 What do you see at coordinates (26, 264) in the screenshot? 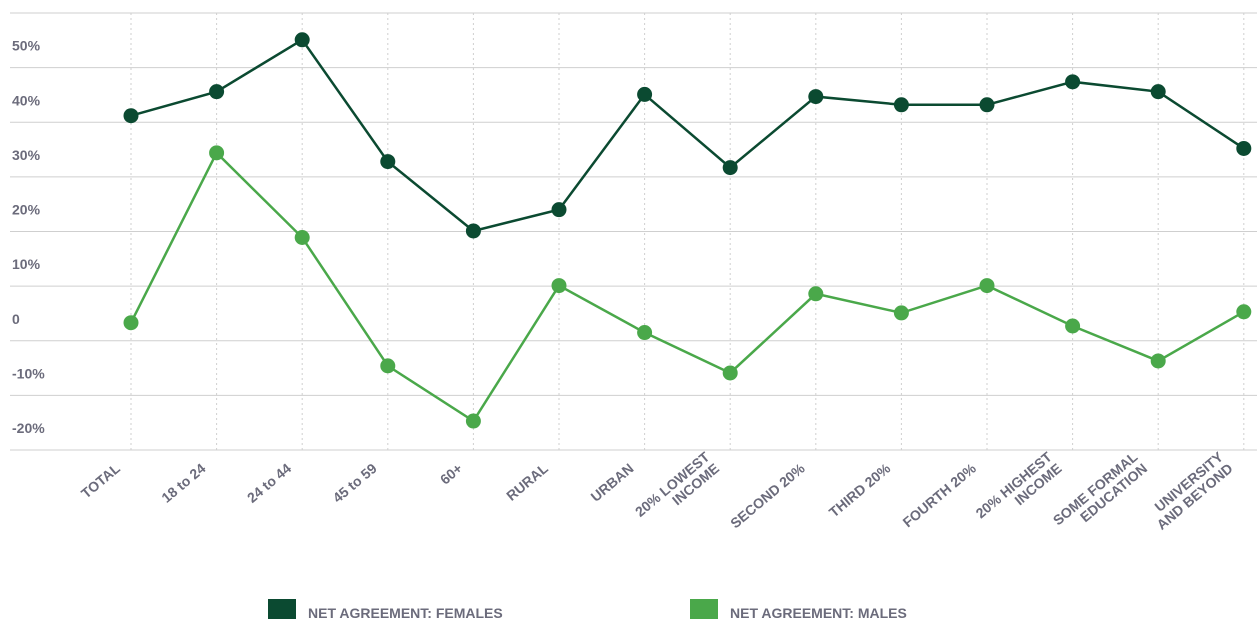
I see `y-tick-label: 10%` at bounding box center [26, 264].